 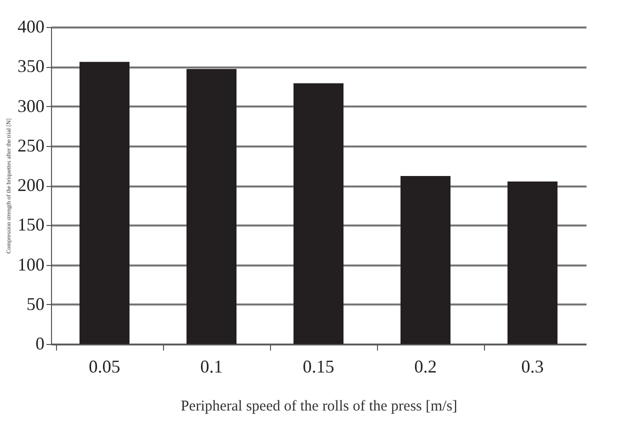 What do you see at coordinates (319, 406) in the screenshot?
I see `x-axis-title: Peripheral speed of the rolls of the press [m/s]` at bounding box center [319, 406].